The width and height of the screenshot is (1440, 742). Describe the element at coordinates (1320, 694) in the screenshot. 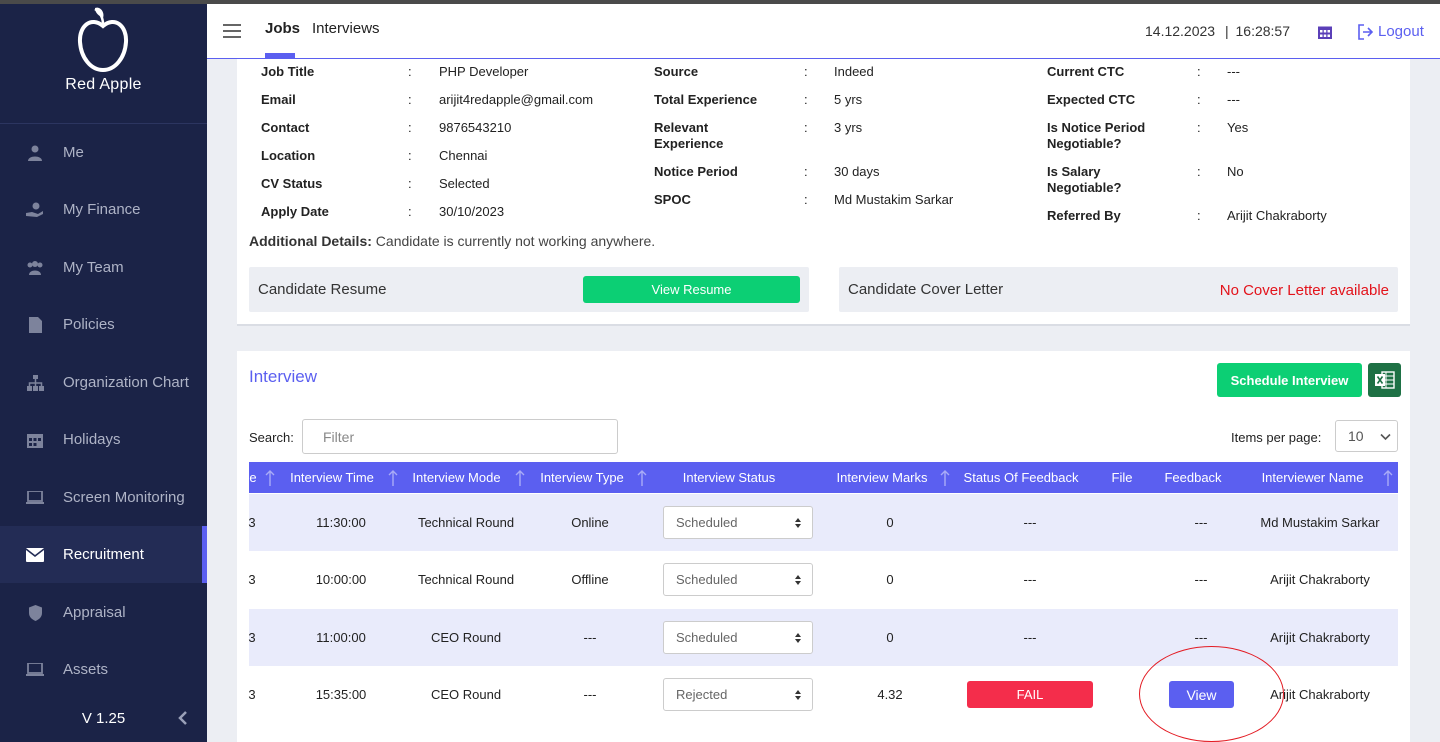

I see `cell-interviewer-name: Arijit Chakraborty` at that location.